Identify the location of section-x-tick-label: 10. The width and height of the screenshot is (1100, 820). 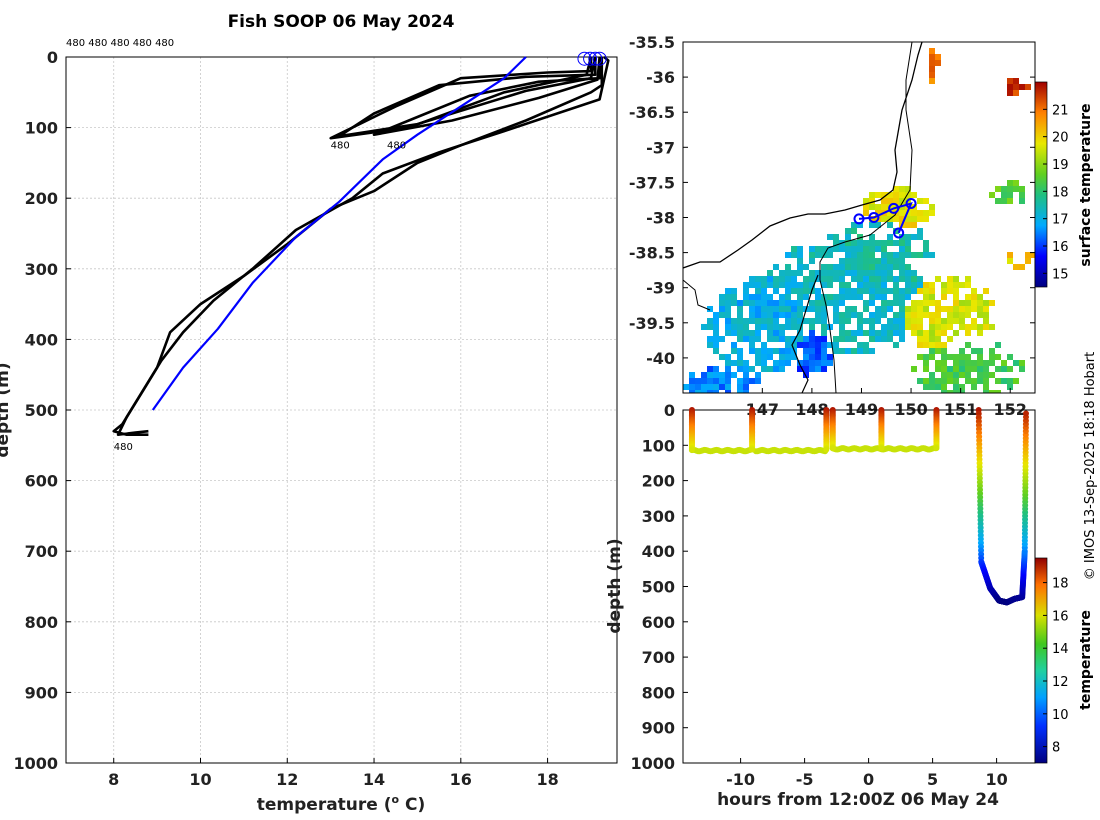
(996, 779).